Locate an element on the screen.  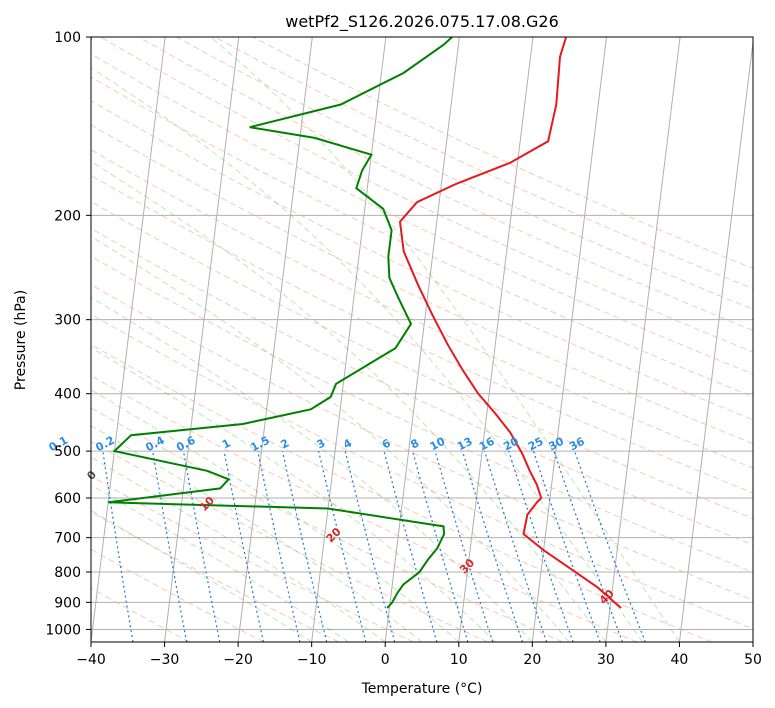
dry-adiabat-label: 10 is located at coordinates (207, 504).